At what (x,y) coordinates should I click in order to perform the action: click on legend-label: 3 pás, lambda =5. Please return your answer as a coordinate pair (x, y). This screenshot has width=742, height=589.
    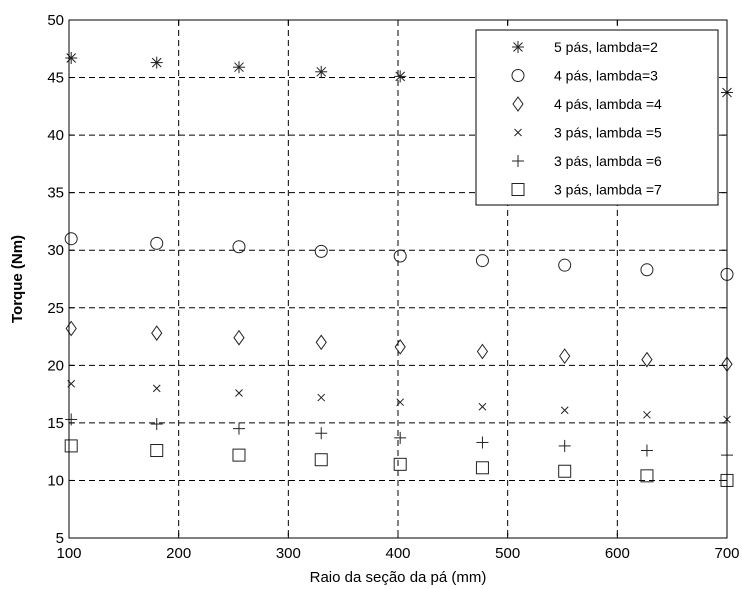
    Looking at the image, I should click on (608, 133).